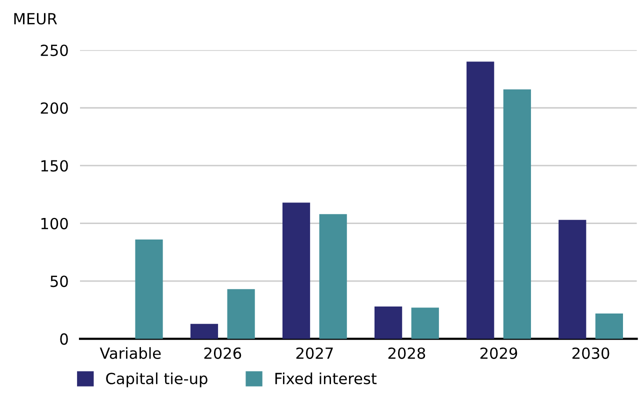 Image resolution: width=640 pixels, height=401 pixels. Describe the element at coordinates (35, 18) in the screenshot. I see `y-axis-title: MEUR` at that location.